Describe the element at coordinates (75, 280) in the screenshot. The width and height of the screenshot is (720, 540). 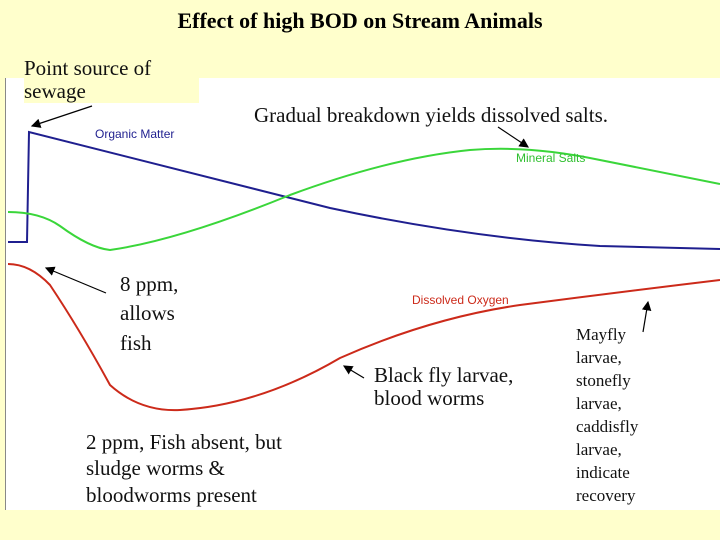
I see `eight-ppm-arrow` at that location.